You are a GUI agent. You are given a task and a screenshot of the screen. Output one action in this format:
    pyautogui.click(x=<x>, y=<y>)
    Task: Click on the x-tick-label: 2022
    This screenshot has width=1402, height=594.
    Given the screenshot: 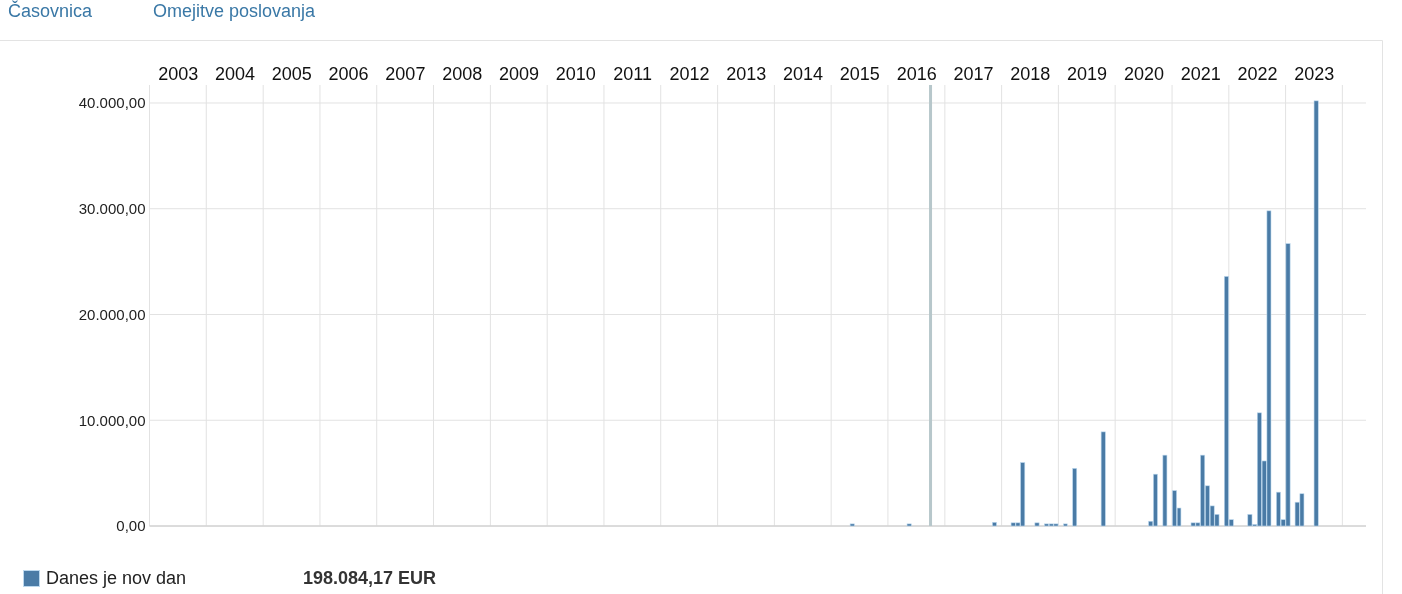 What is the action you would take?
    pyautogui.click(x=1257, y=74)
    